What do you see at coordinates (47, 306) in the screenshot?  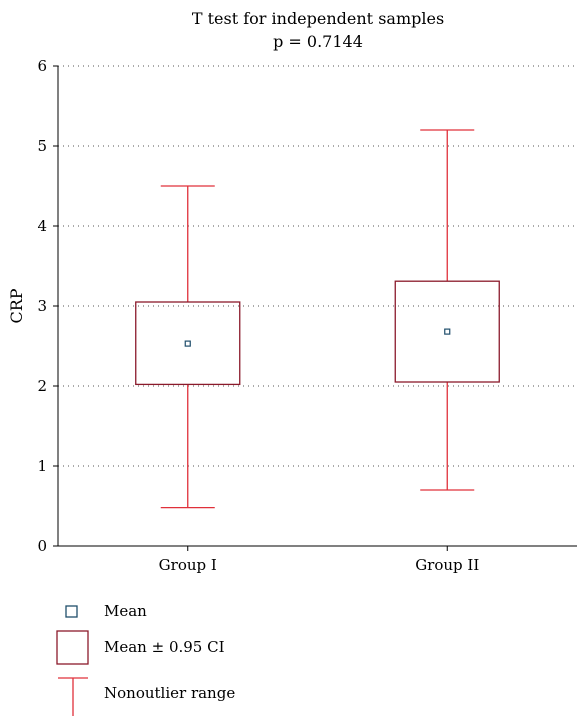 I see `y-ticks: 0 1 2 3 4 5 6` at bounding box center [47, 306].